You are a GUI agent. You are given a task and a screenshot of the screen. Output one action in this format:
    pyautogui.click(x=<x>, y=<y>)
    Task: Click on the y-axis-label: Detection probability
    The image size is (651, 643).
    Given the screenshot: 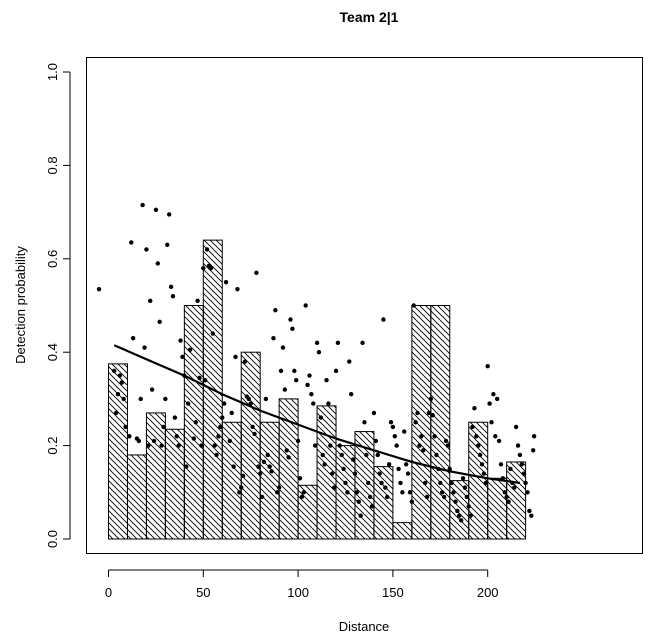 What is the action you would take?
    pyautogui.click(x=20, y=305)
    